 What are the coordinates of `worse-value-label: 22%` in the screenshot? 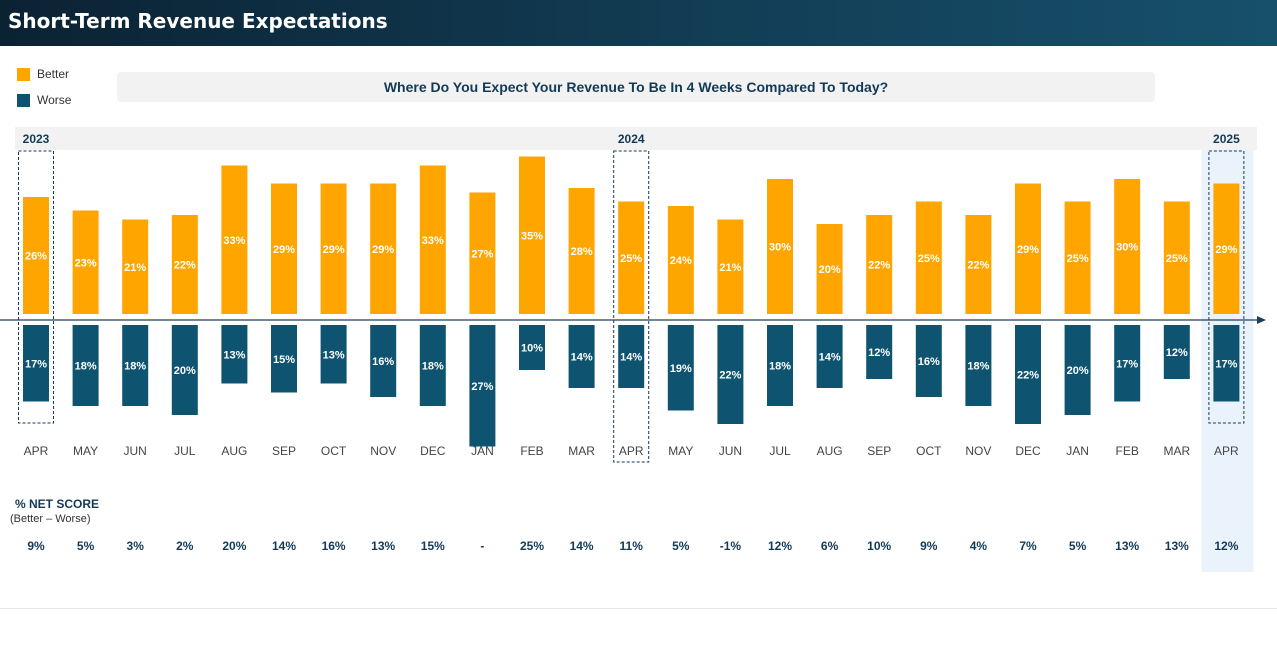 It's located at (1028, 376).